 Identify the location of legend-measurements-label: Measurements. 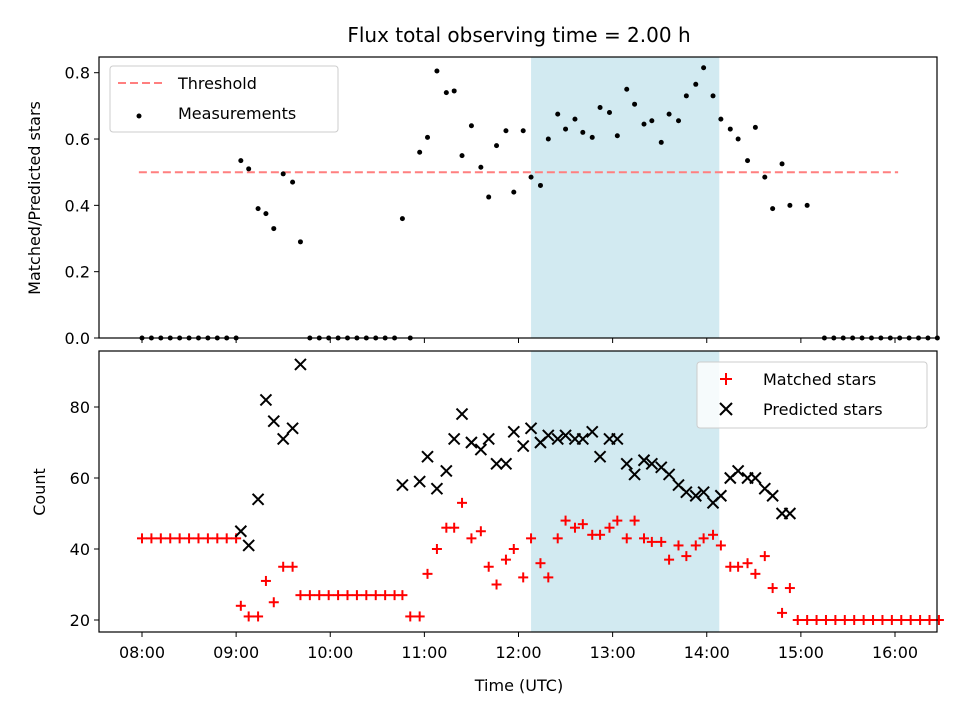
(237, 113).